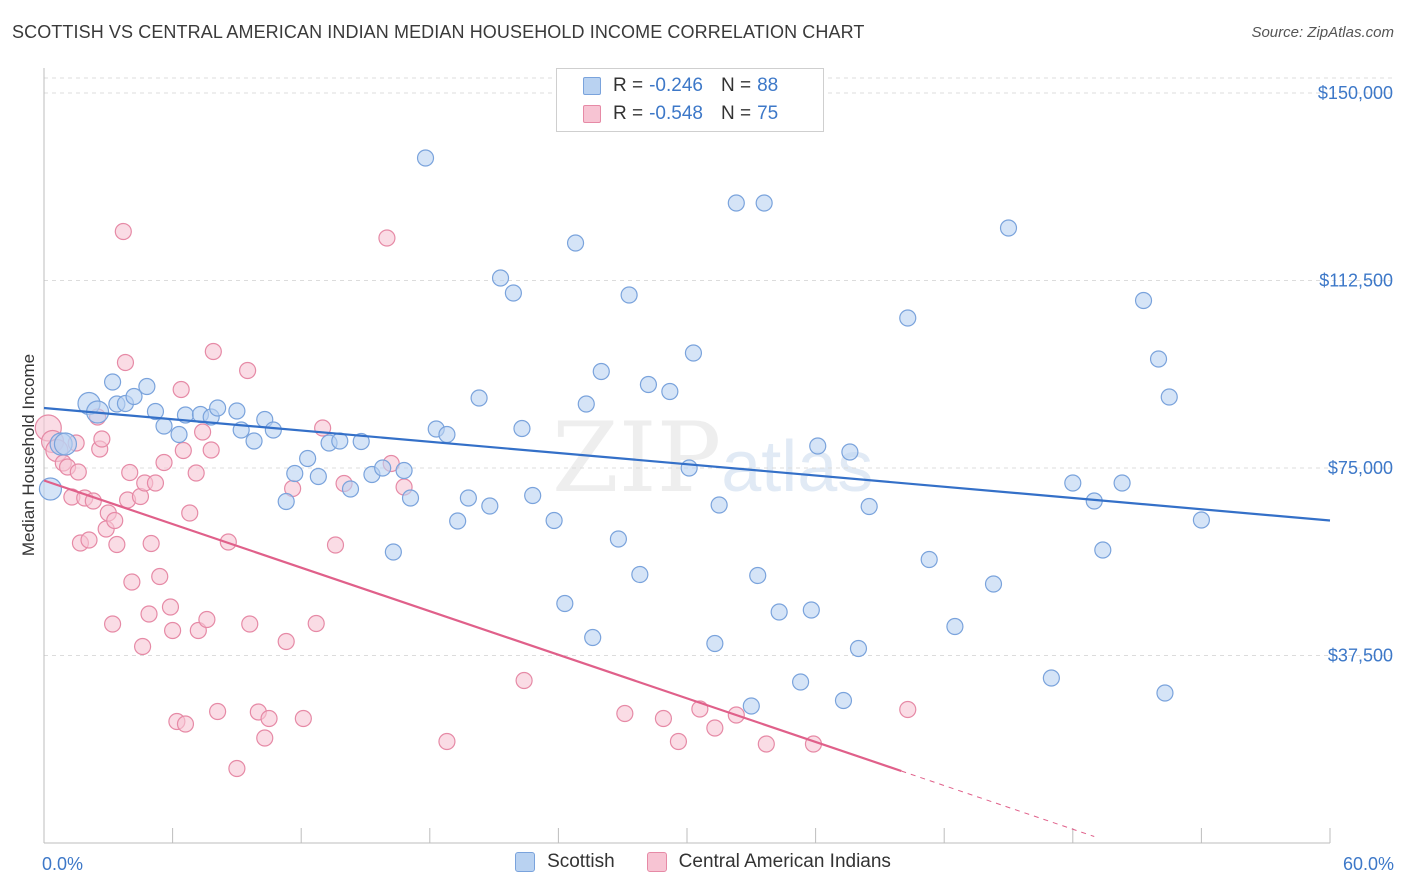  Describe the element at coordinates (768, 85) in the screenshot. I see `legend-n-value: 88` at that location.